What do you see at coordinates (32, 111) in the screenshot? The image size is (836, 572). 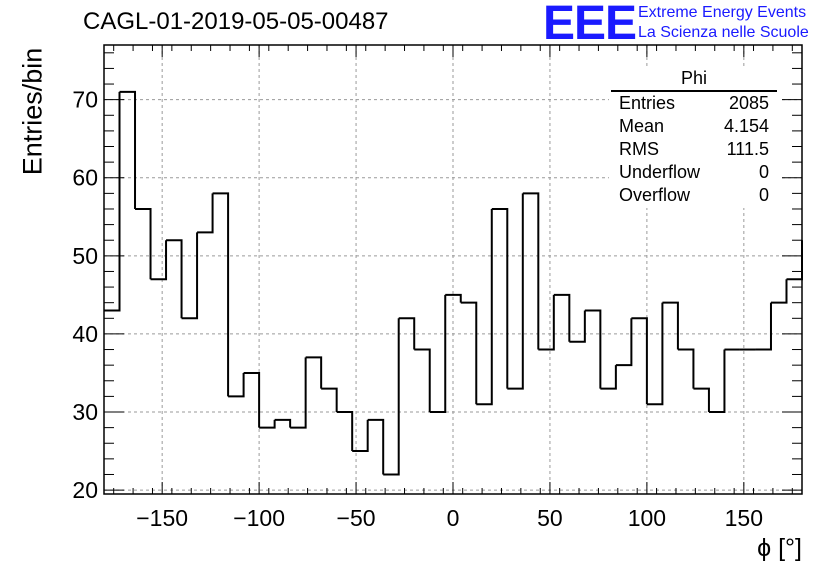 I see `y-axis-label: Entries/bin` at bounding box center [32, 111].